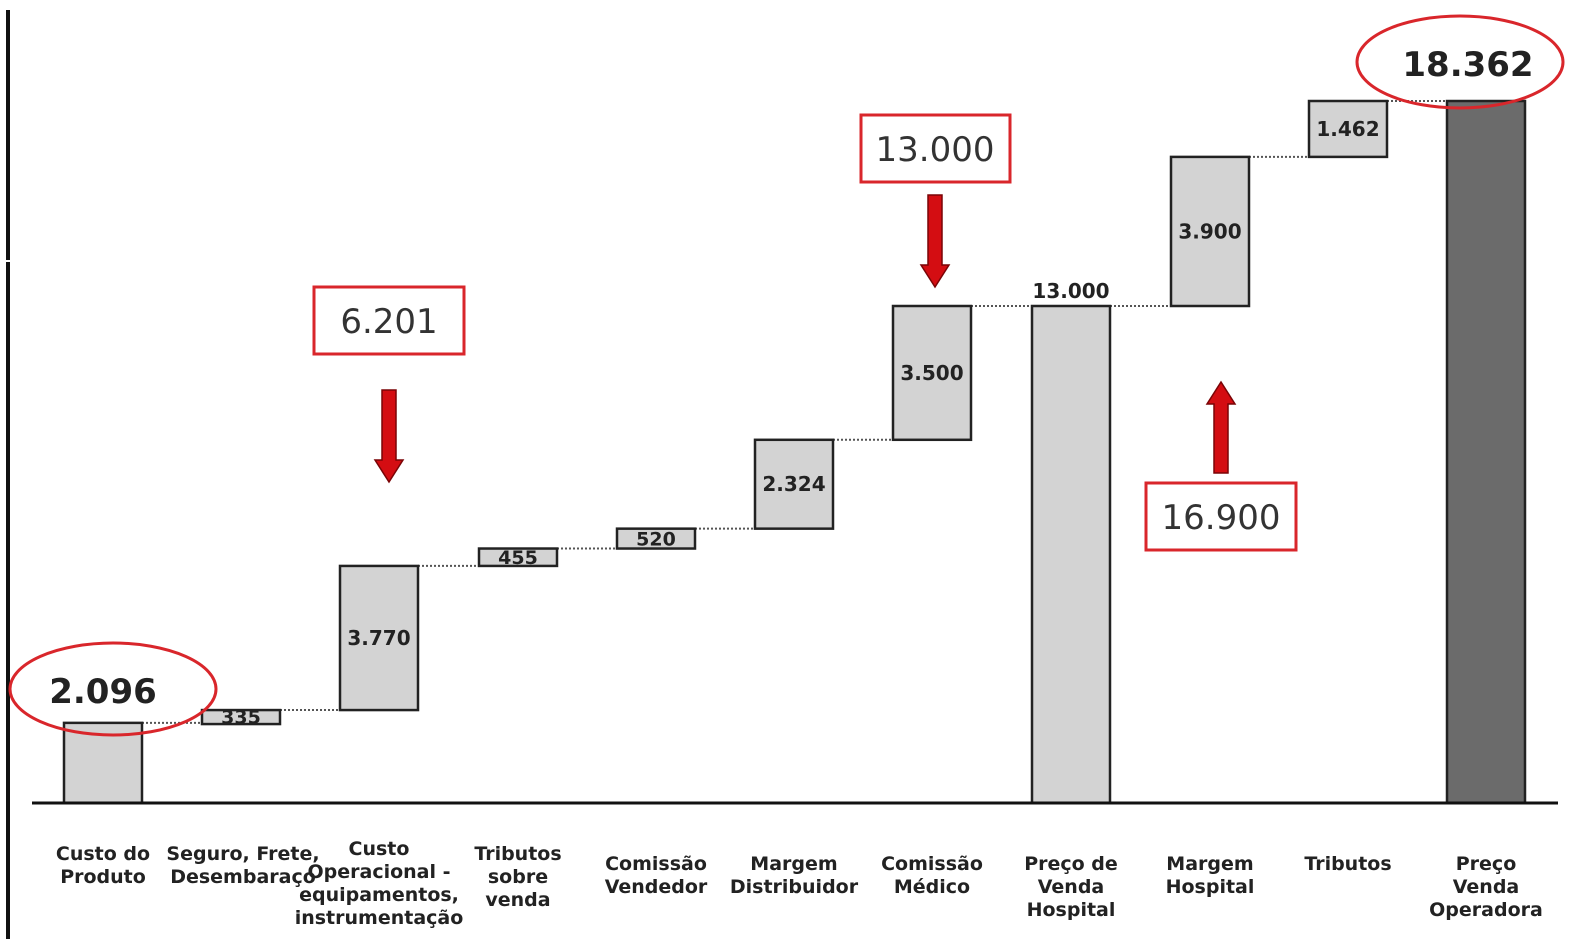  What do you see at coordinates (932, 875) in the screenshot?
I see `category-label: Comissão Médico` at bounding box center [932, 875].